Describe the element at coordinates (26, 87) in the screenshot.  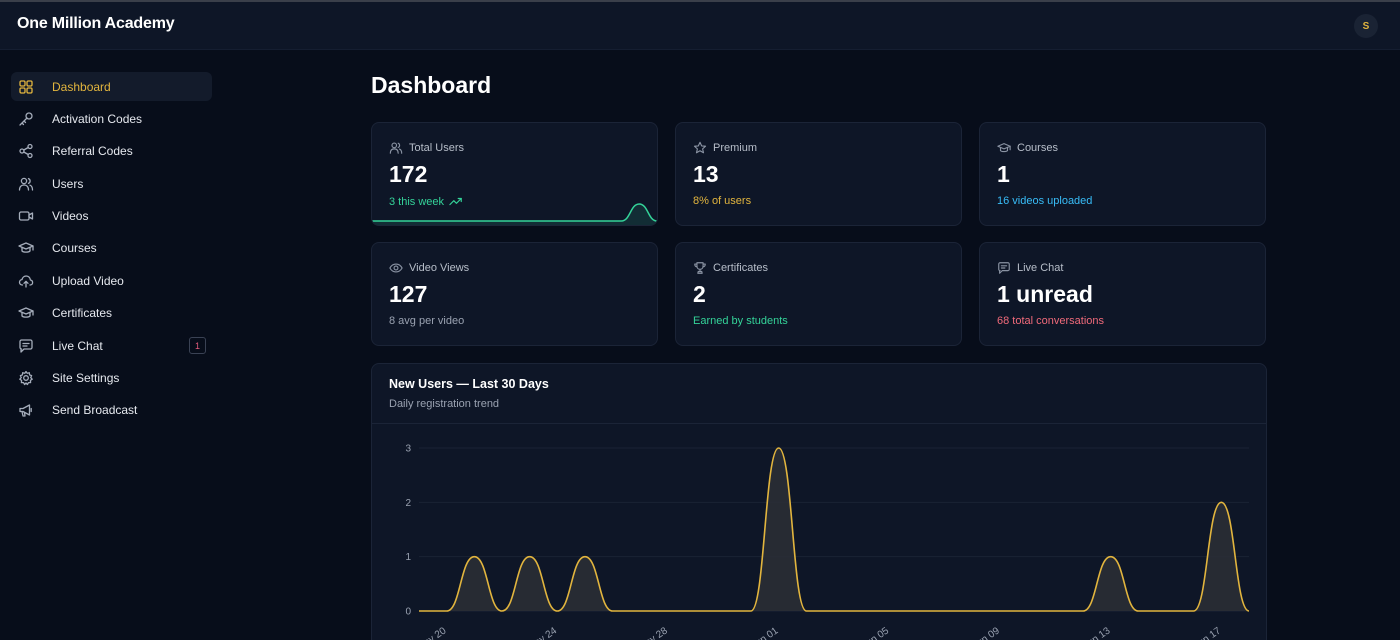
I see `grid-icon` at that location.